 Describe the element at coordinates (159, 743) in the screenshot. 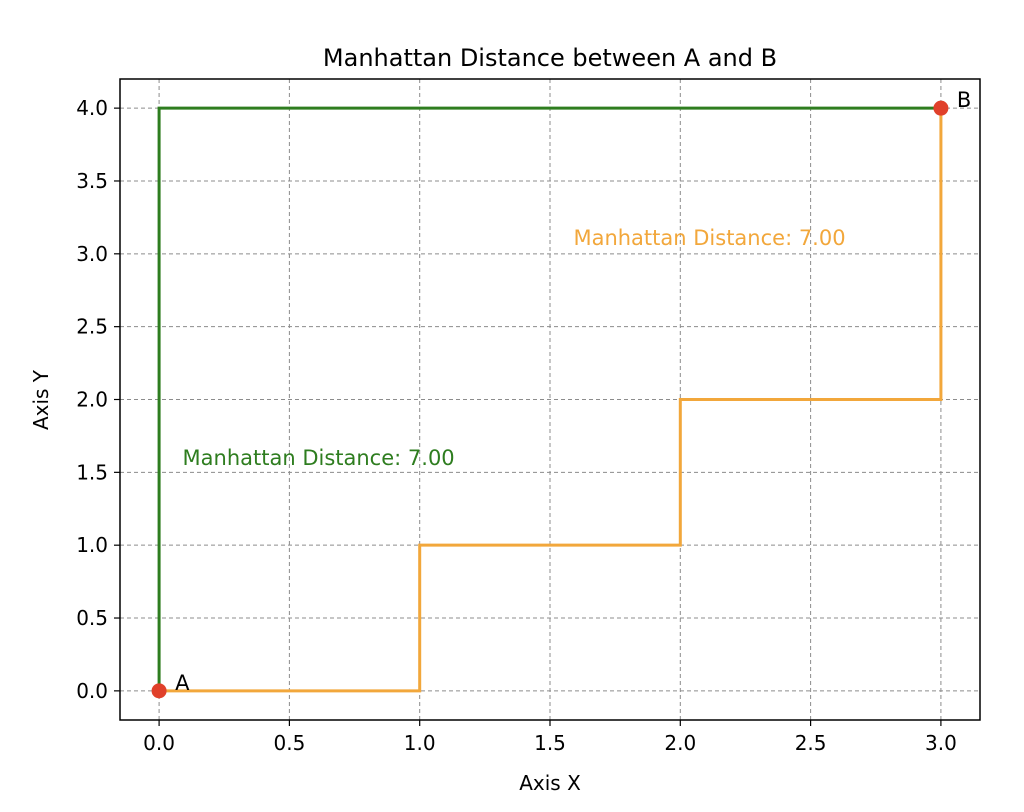

I see `x-tick-label: 0.0` at that location.